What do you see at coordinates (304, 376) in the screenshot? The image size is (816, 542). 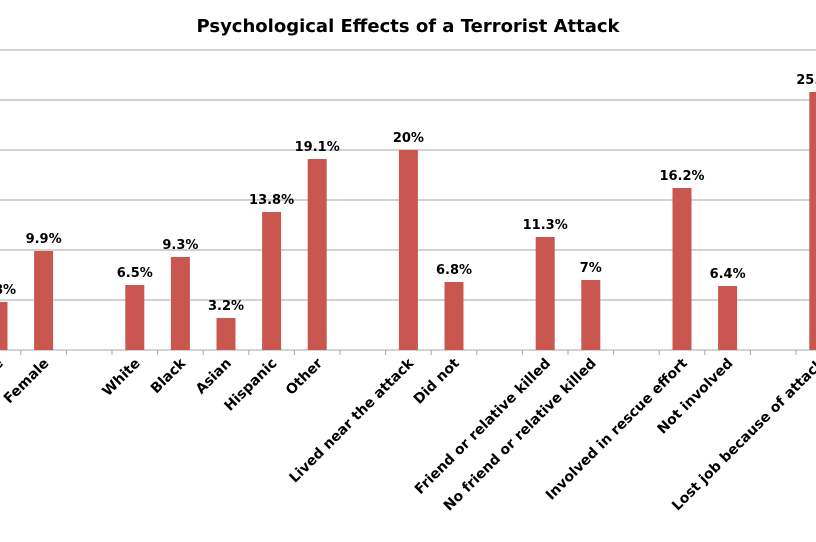 I see `category-label: Other` at bounding box center [304, 376].